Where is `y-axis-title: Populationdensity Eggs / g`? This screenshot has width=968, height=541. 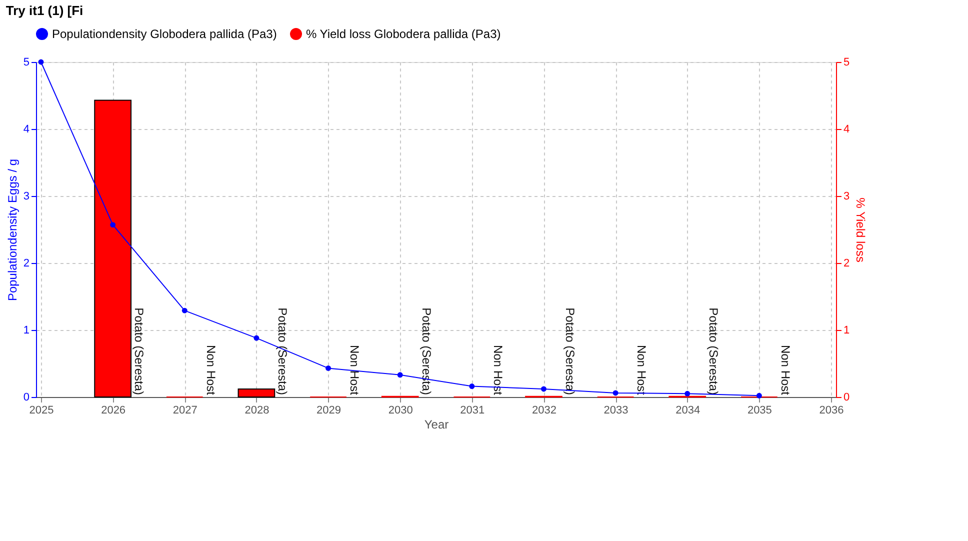
y-axis-title: Populationdensity Eggs / g is located at coordinates (12, 230).